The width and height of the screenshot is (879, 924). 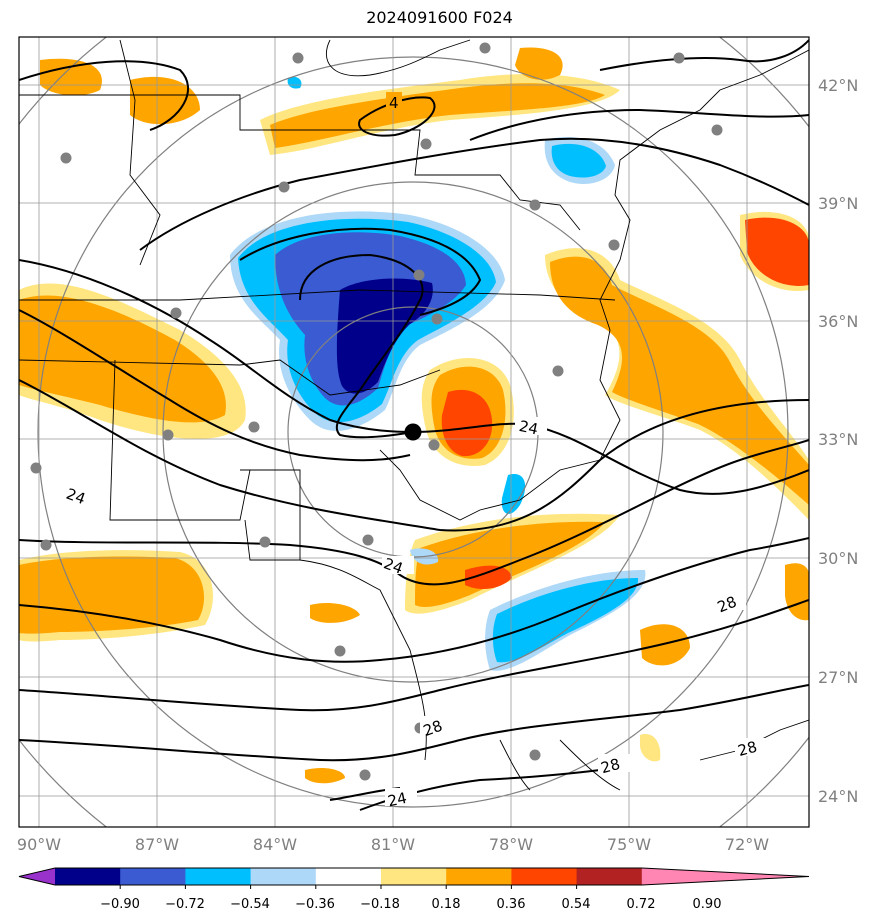 What do you see at coordinates (275, 844) in the screenshot?
I see `lon-label: 84°W` at bounding box center [275, 844].